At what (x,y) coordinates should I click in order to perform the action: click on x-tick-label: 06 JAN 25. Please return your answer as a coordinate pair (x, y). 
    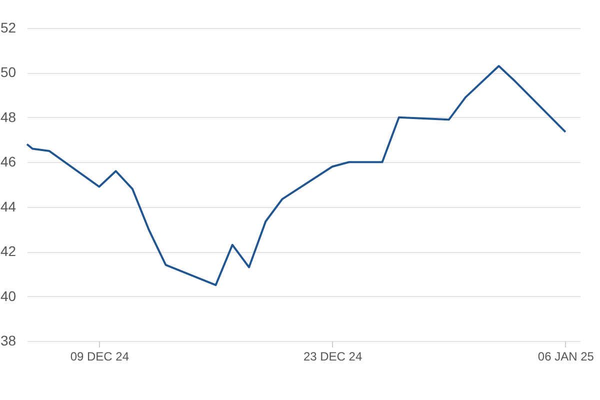
    Looking at the image, I should click on (566, 357).